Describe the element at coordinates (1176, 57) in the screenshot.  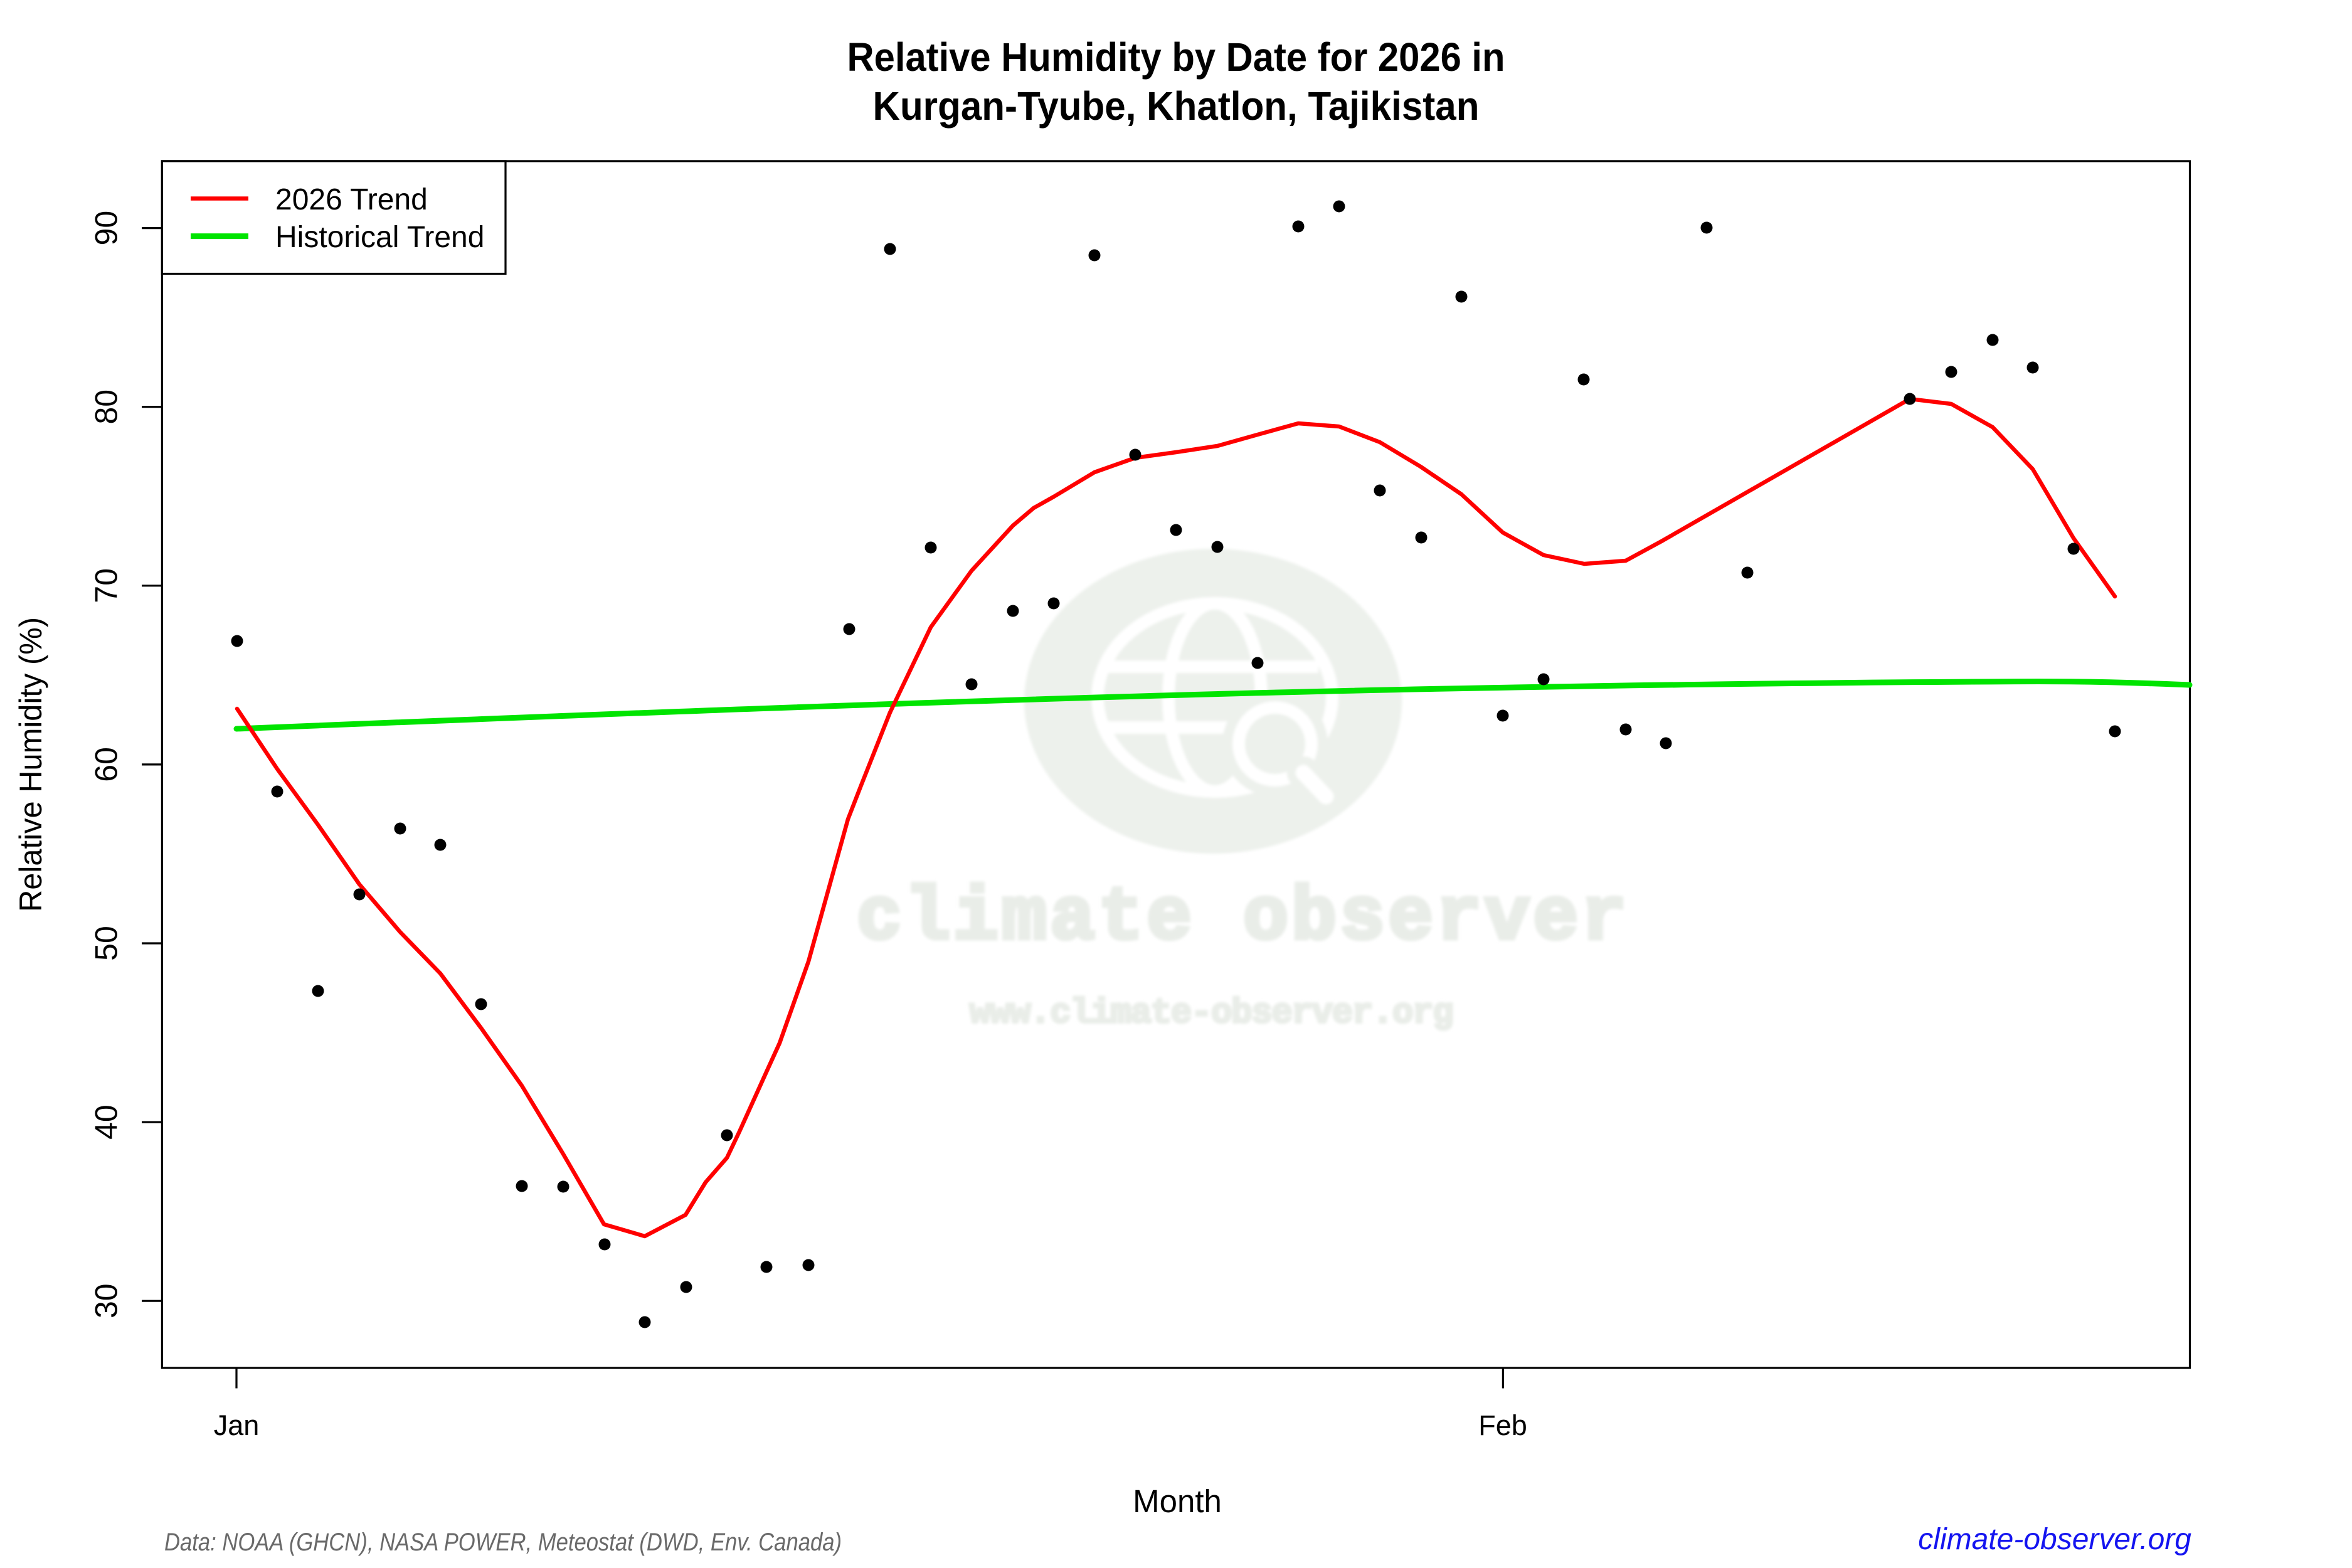
I see `svg-text:Relative Humidity by Date for: Relative Humidity by Date for 2026 in` at that location.